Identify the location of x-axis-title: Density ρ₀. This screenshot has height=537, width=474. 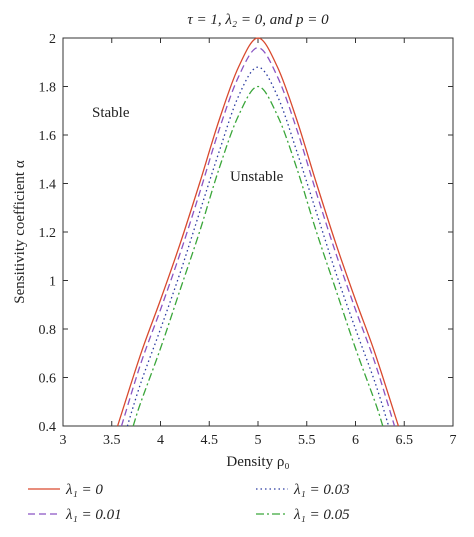
(257, 462).